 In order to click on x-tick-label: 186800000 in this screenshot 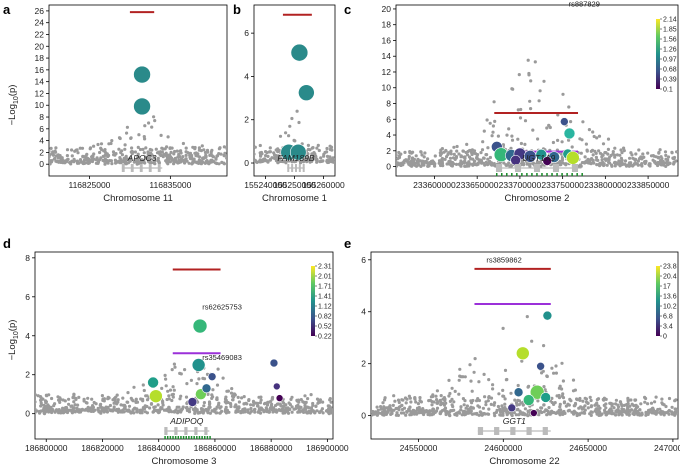, I will do `click(46, 448)`.